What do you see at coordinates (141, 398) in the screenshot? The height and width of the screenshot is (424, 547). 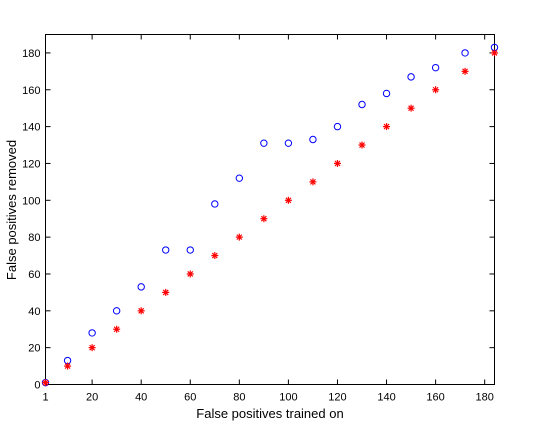 I see `x-tick-label: 40` at bounding box center [141, 398].